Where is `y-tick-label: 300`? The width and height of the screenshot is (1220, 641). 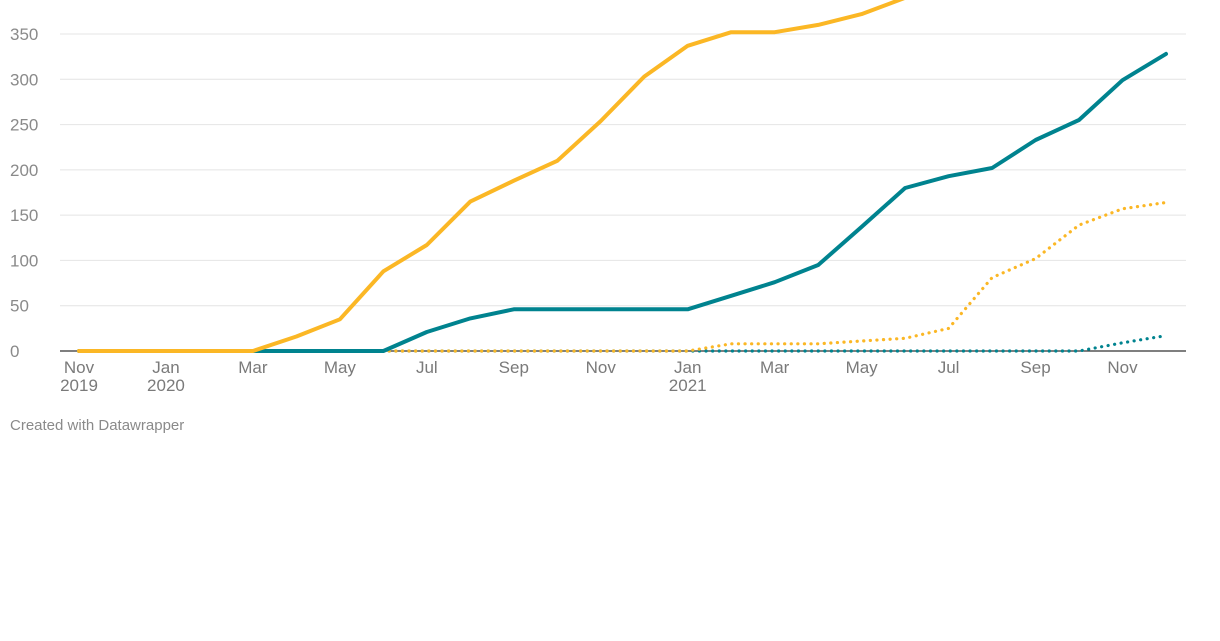
y-tick-label: 300 is located at coordinates (24, 79).